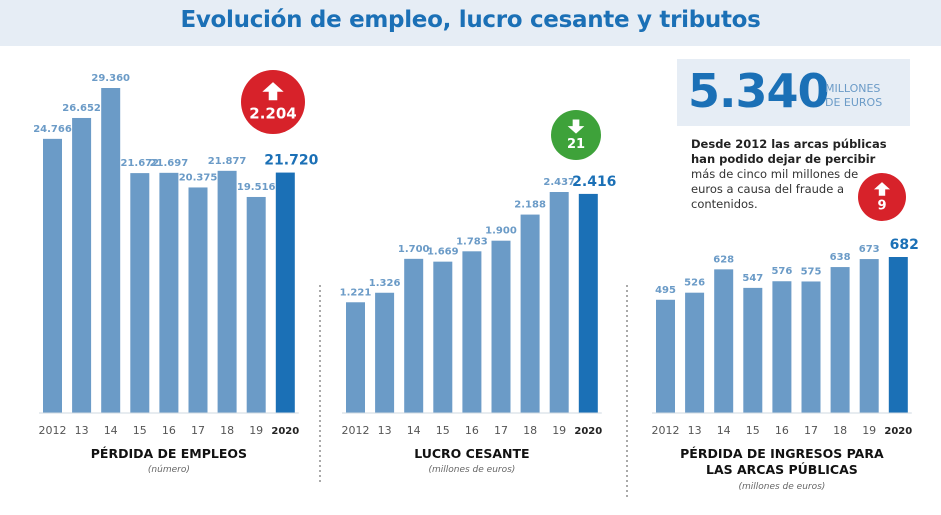 This screenshot has width=941, height=515. What do you see at coordinates (881, 205) in the screenshot?
I see `chart3-change-value: 9` at bounding box center [881, 205].